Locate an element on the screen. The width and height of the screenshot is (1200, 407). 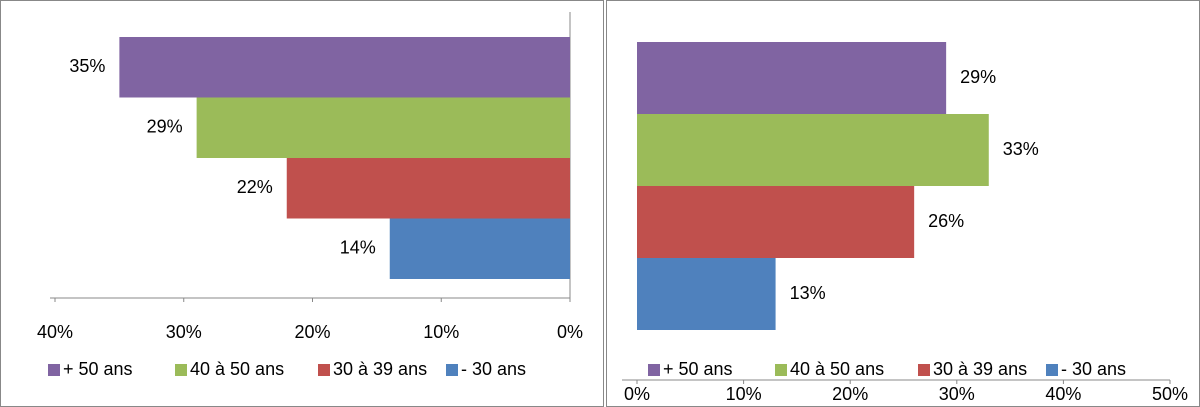
value-label: 35% is located at coordinates (87, 66).